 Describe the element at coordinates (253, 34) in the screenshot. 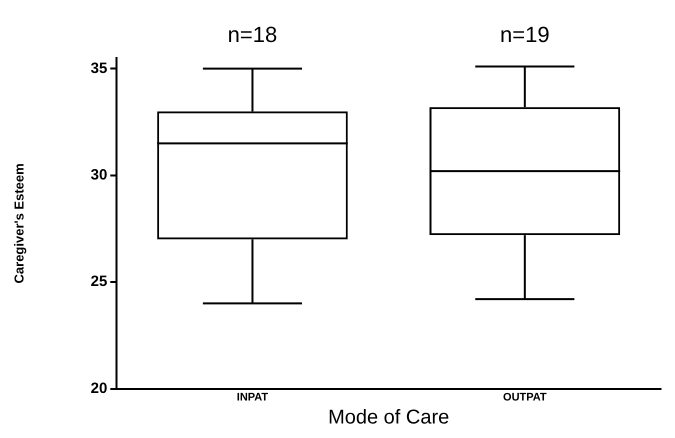

I see `text: n=18` at that location.